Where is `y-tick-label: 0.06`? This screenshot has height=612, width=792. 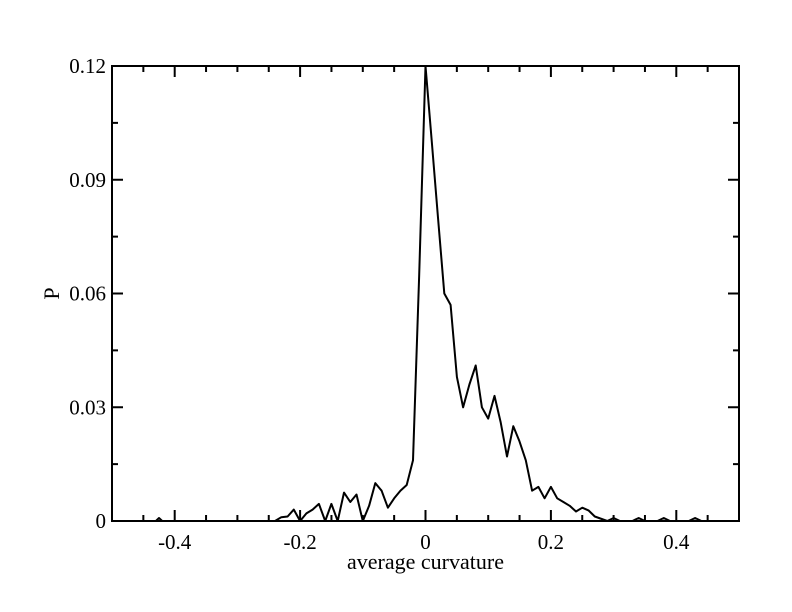 y-tick-label: 0.06 is located at coordinates (87, 294).